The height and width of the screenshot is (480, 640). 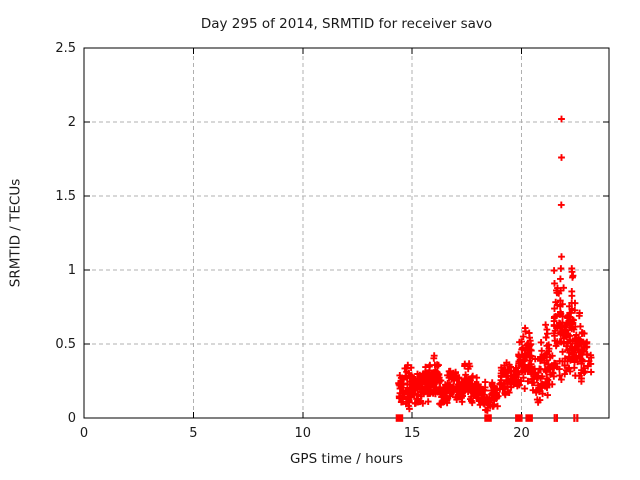 What do you see at coordinates (346, 459) in the screenshot?
I see `x-axis-label: GPS time / hours` at bounding box center [346, 459].